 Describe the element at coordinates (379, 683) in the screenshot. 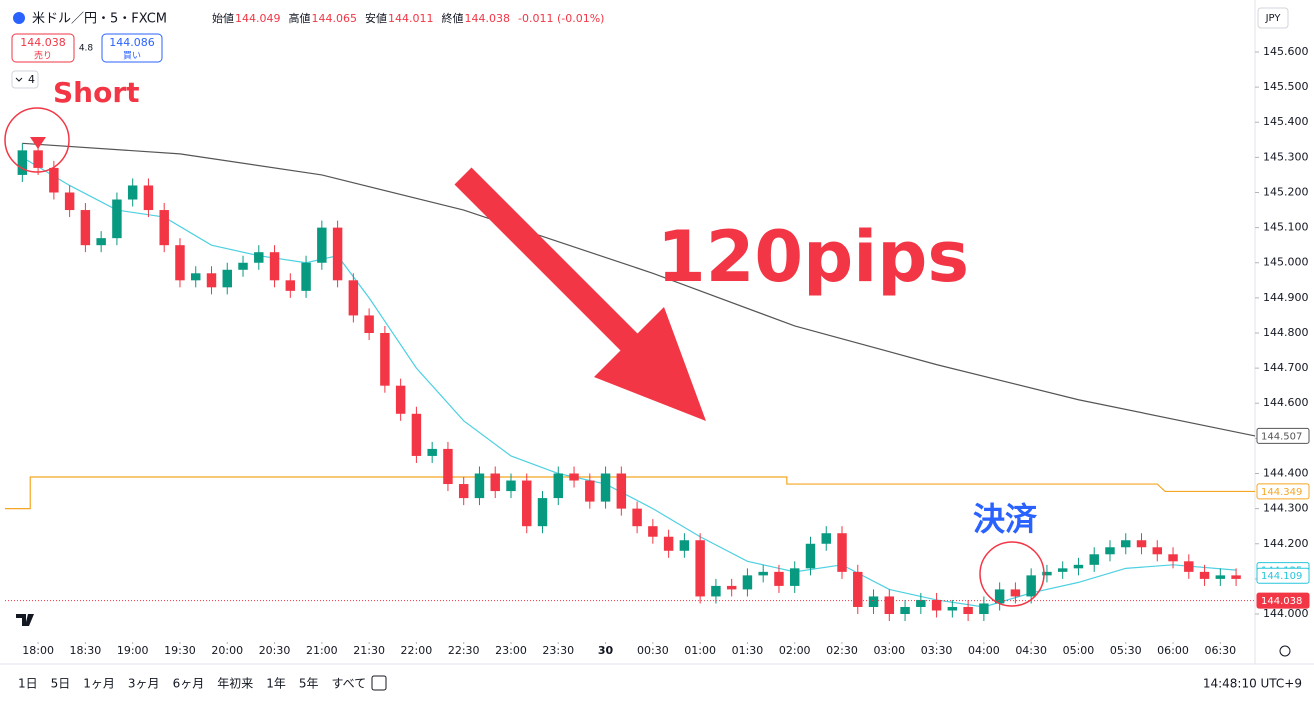

I see `date-range-icon` at that location.